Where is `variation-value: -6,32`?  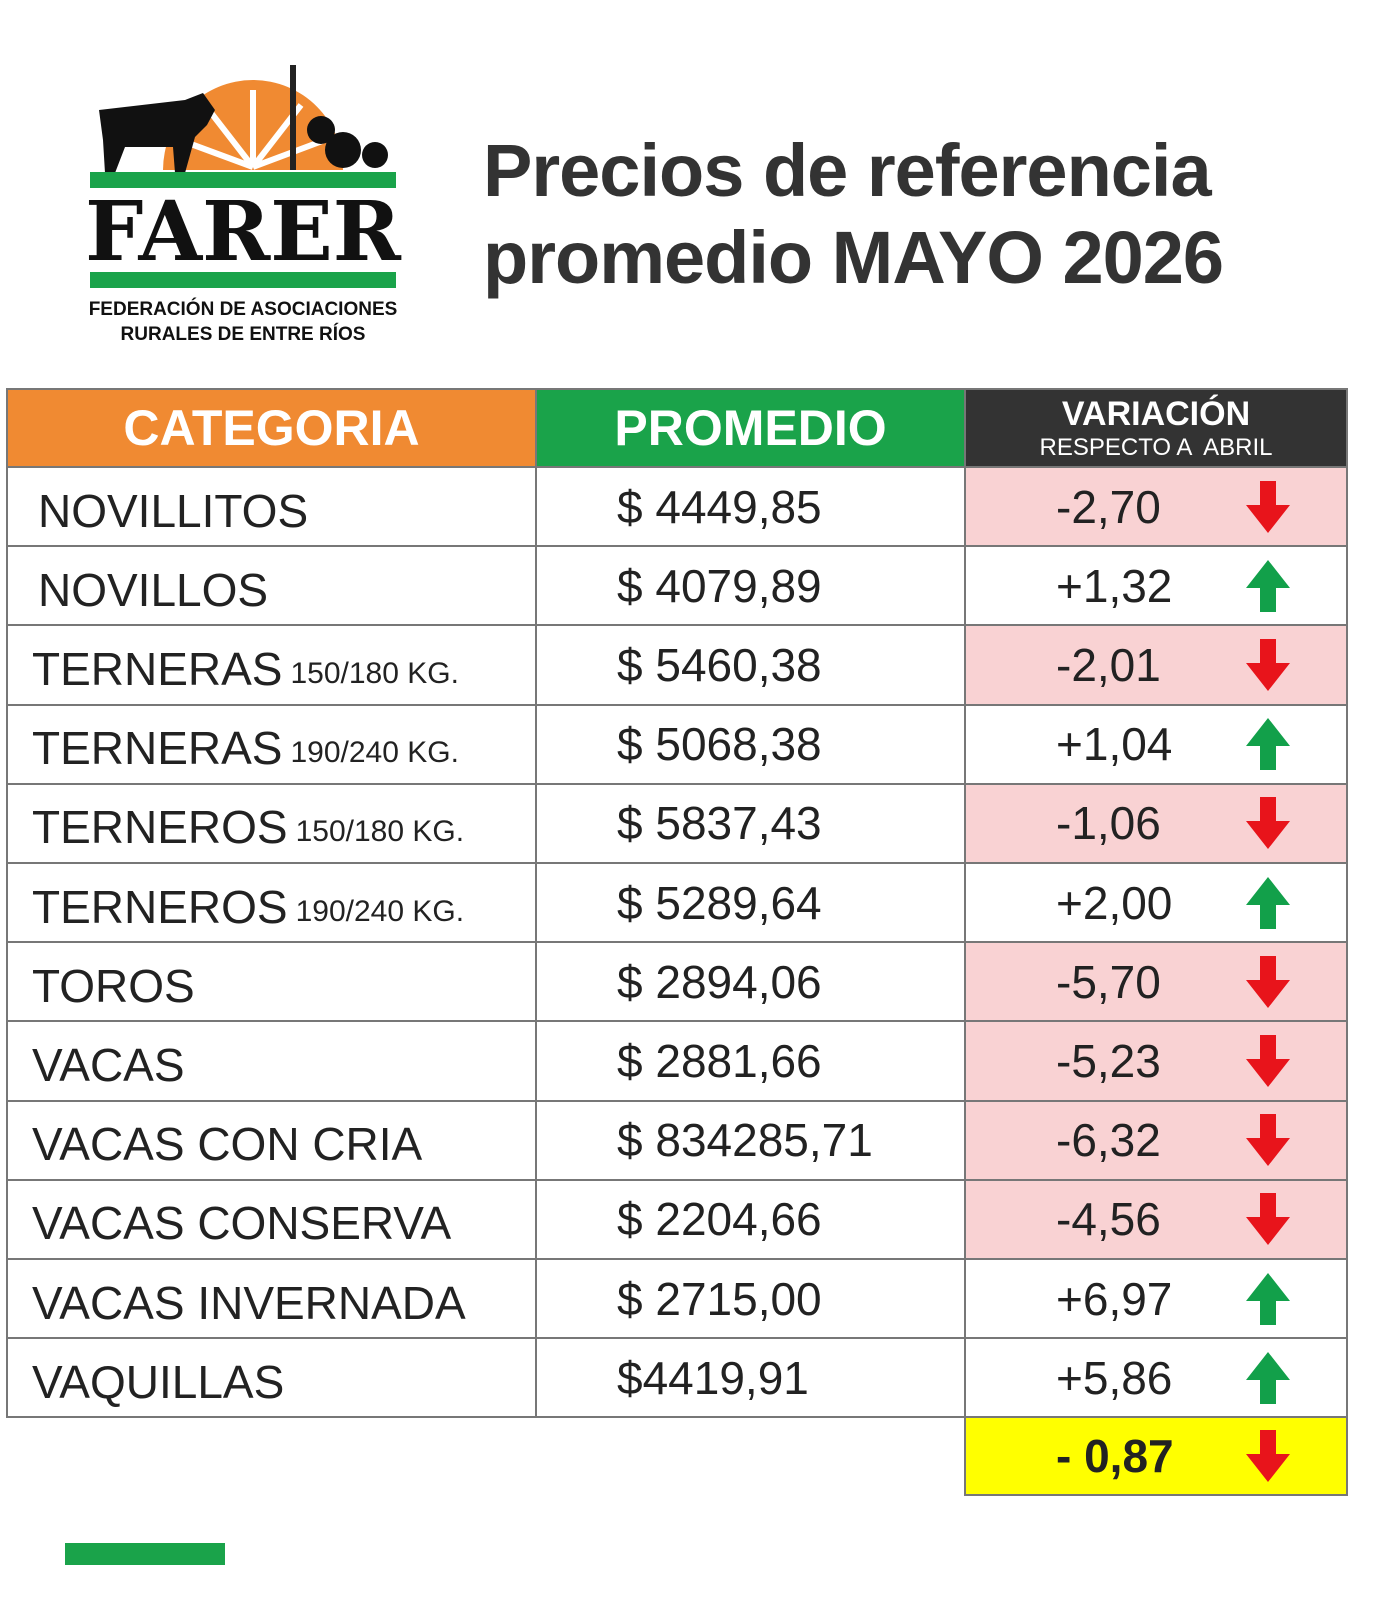 variation-value: -6,32 is located at coordinates (1108, 1140).